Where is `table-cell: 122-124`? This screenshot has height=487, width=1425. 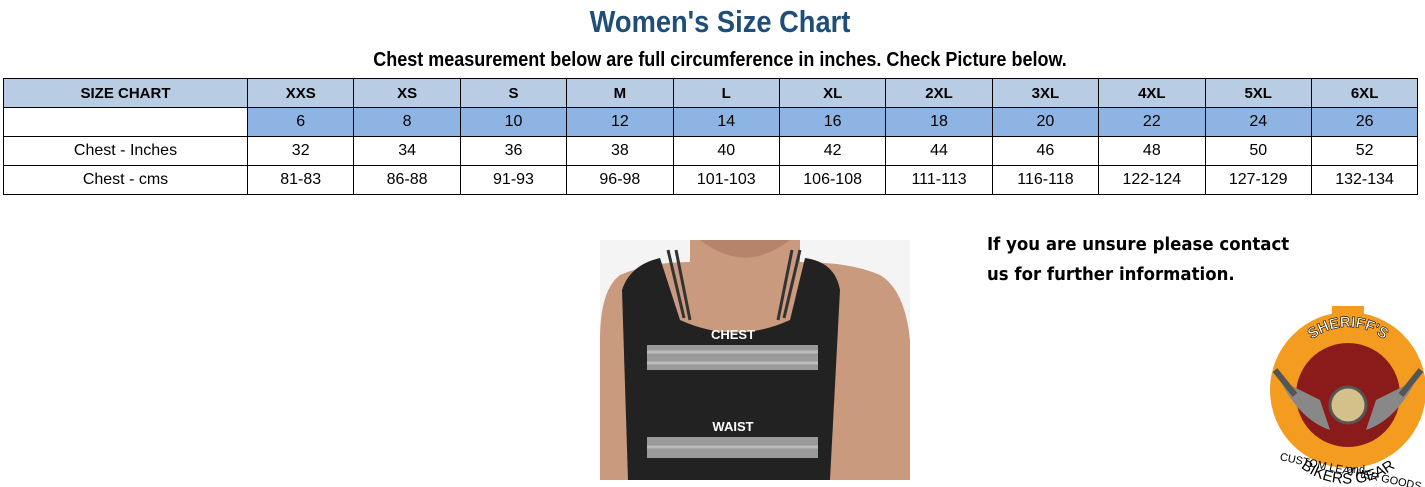 table-cell: 122-124 is located at coordinates (1152, 180).